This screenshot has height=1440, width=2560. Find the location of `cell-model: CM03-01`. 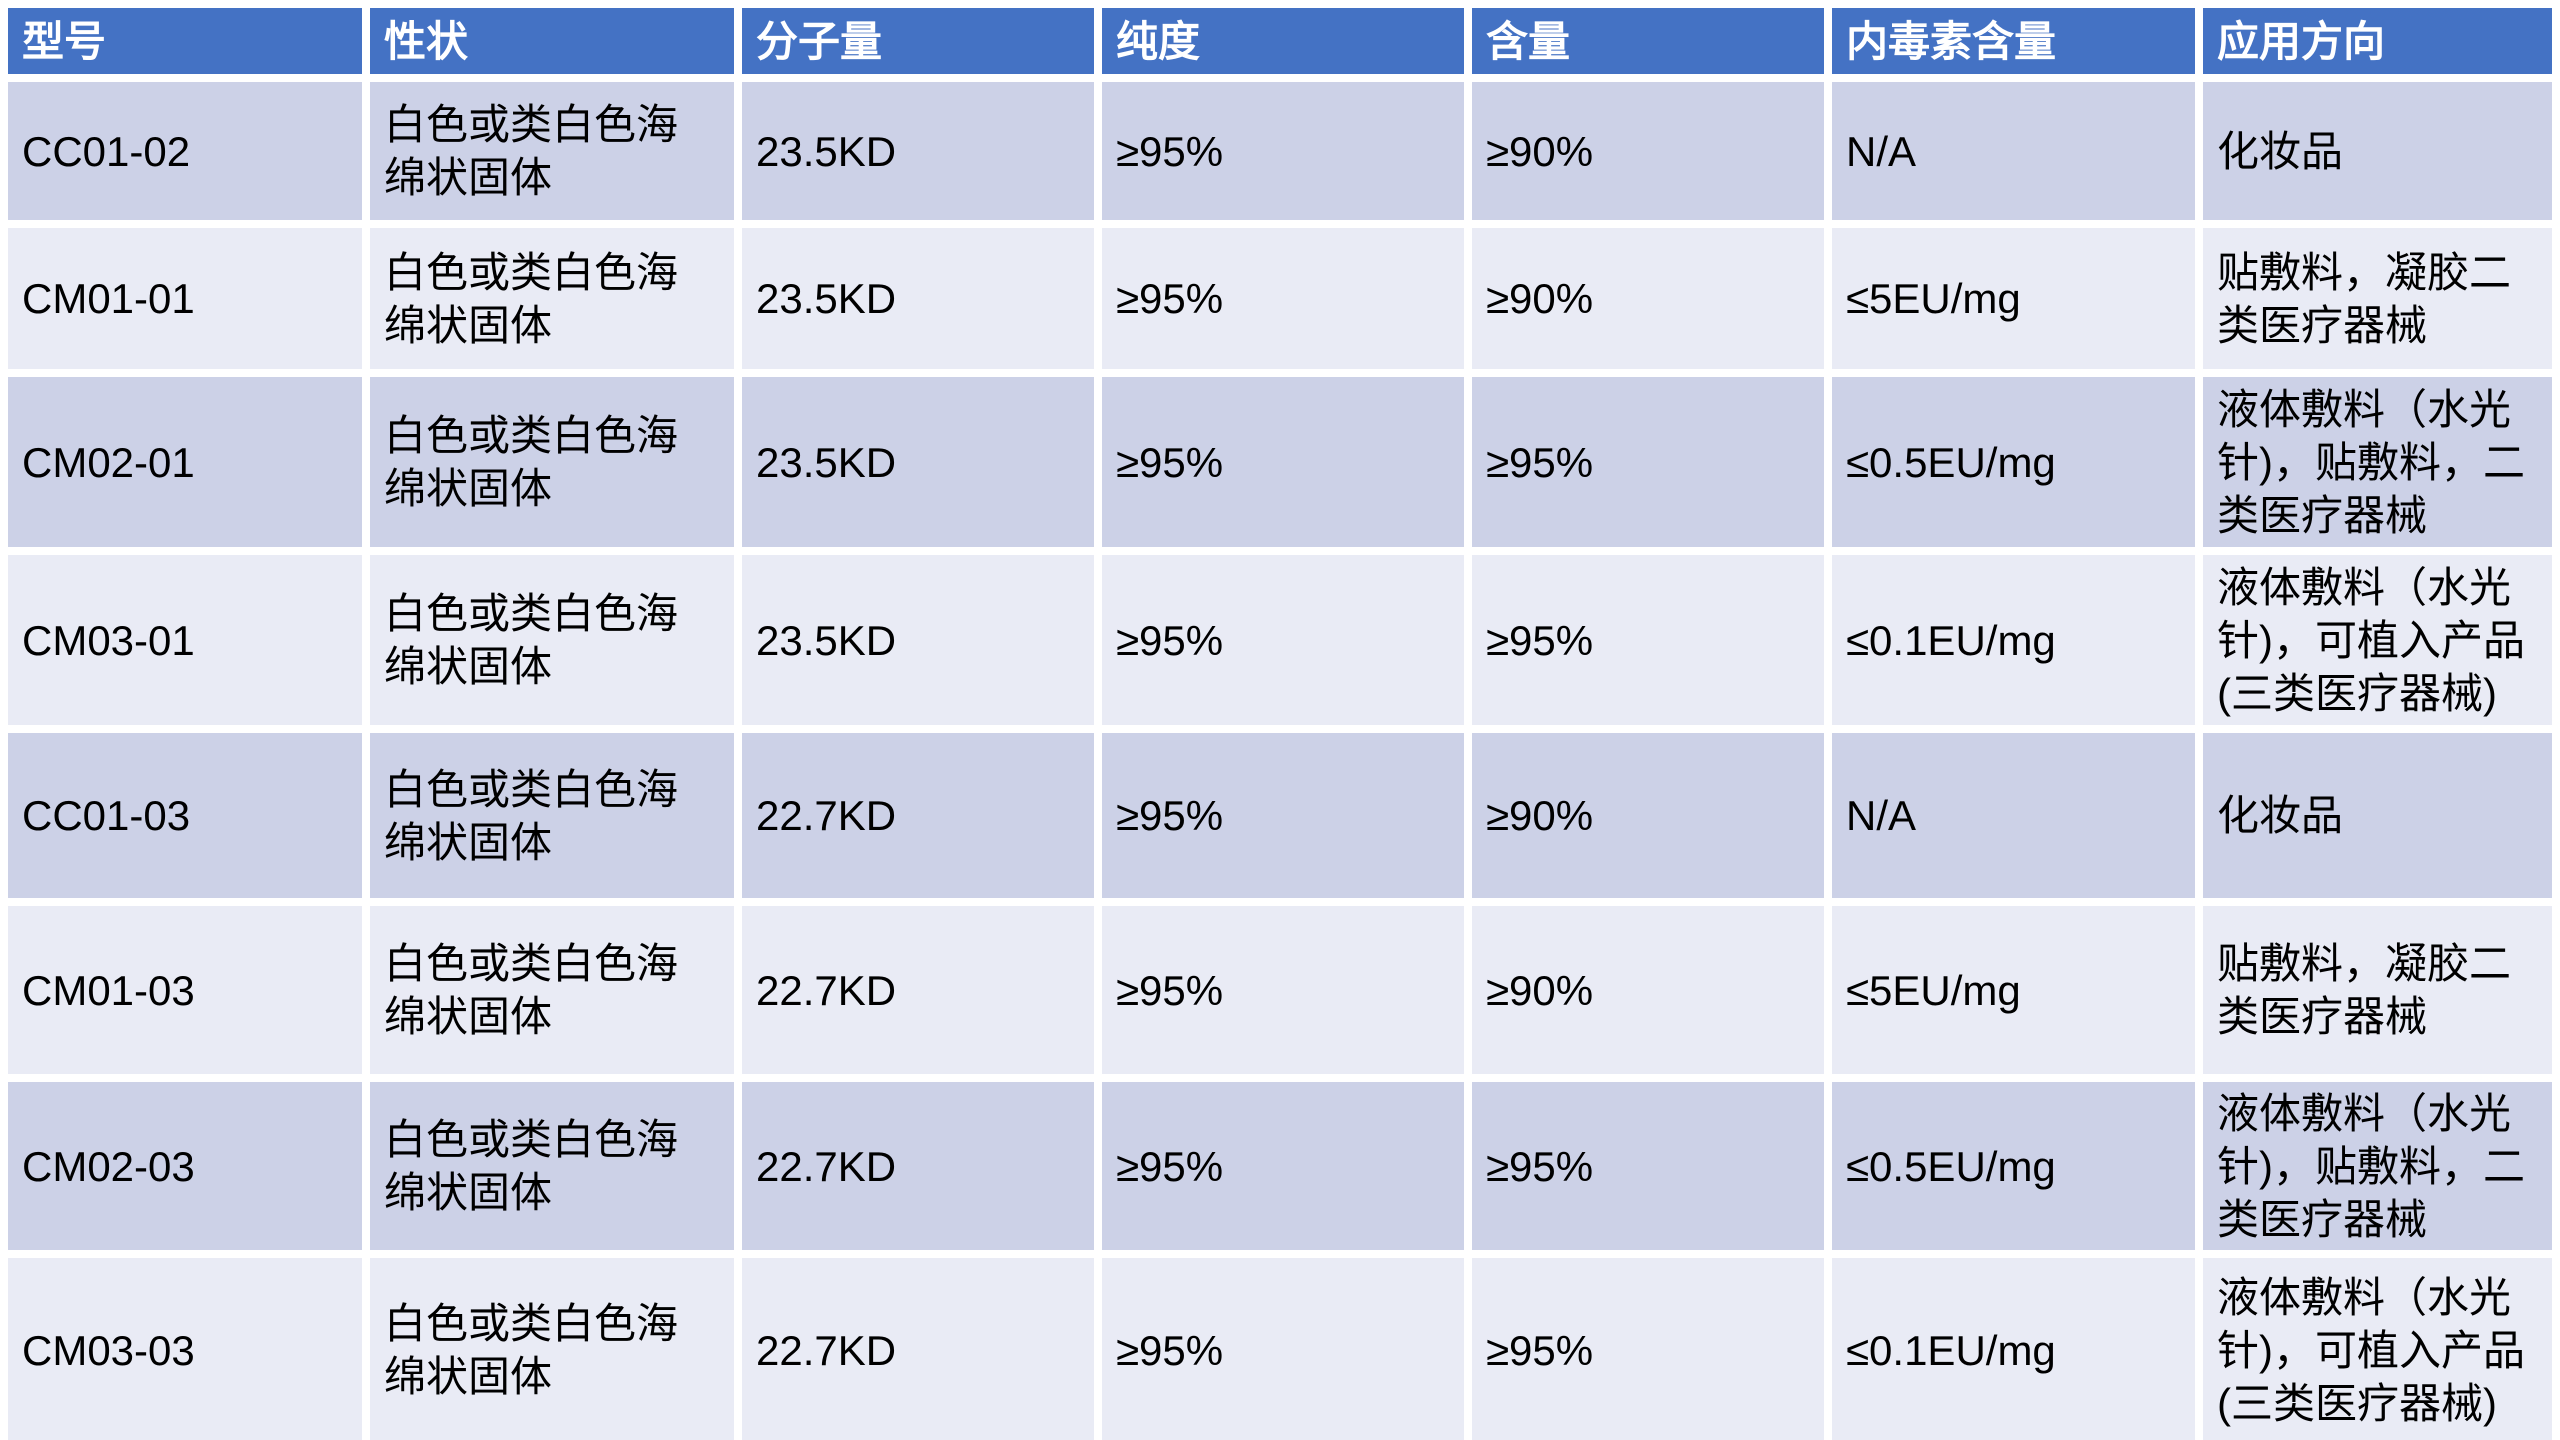

cell-model: CM03-01 is located at coordinates (185, 640).